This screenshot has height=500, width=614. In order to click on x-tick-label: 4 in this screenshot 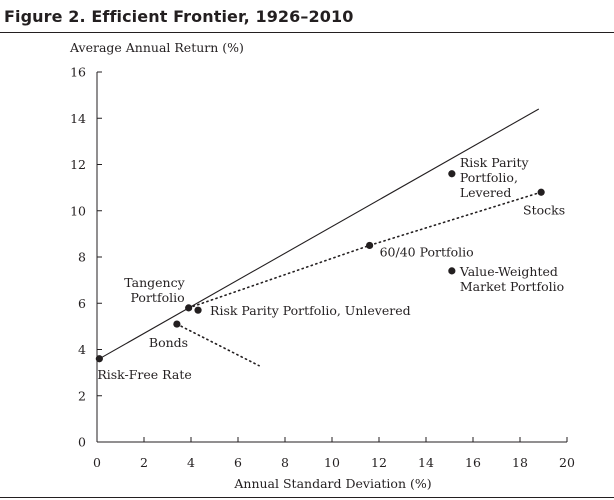, I will do `click(191, 462)`.